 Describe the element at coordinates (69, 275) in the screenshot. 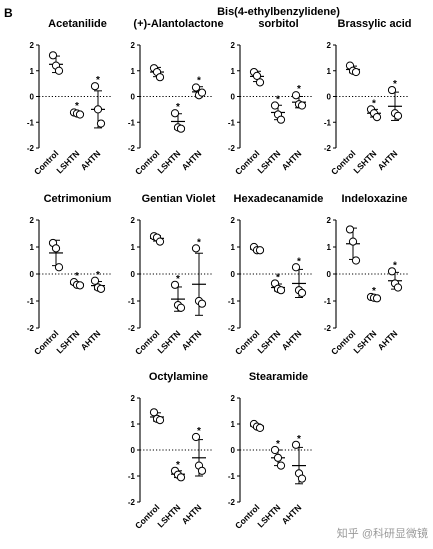

I see `chart-panel: Cetrimonium -2 -1 0 1 2 Control * LSHTN * AHTN` at that location.